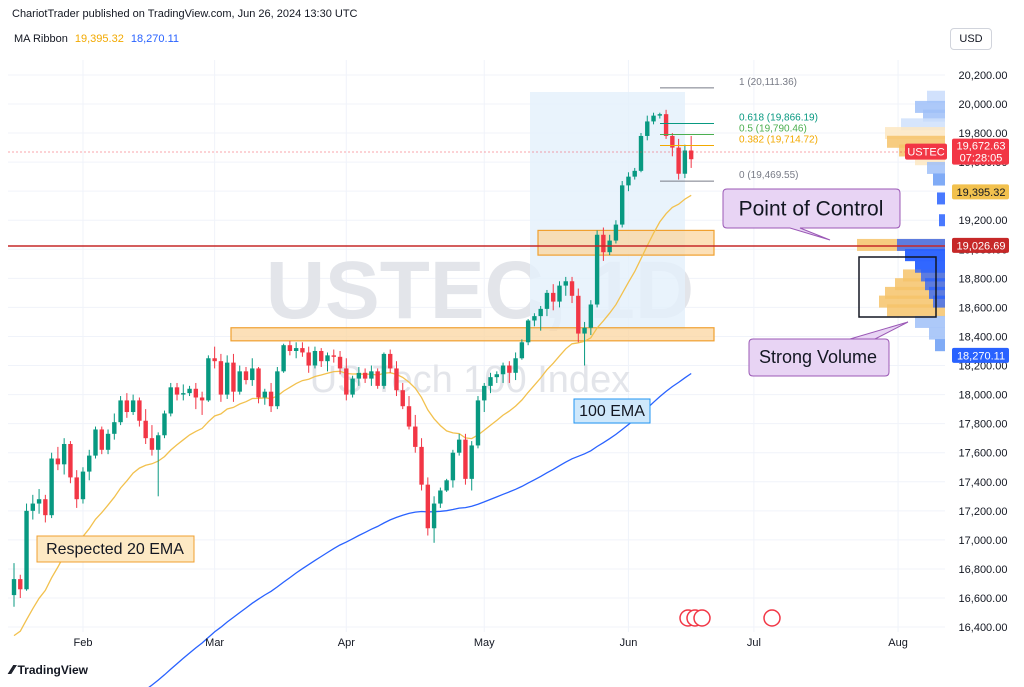  What do you see at coordinates (980, 151) in the screenshot?
I see `last-price-tag-box` at bounding box center [980, 151].